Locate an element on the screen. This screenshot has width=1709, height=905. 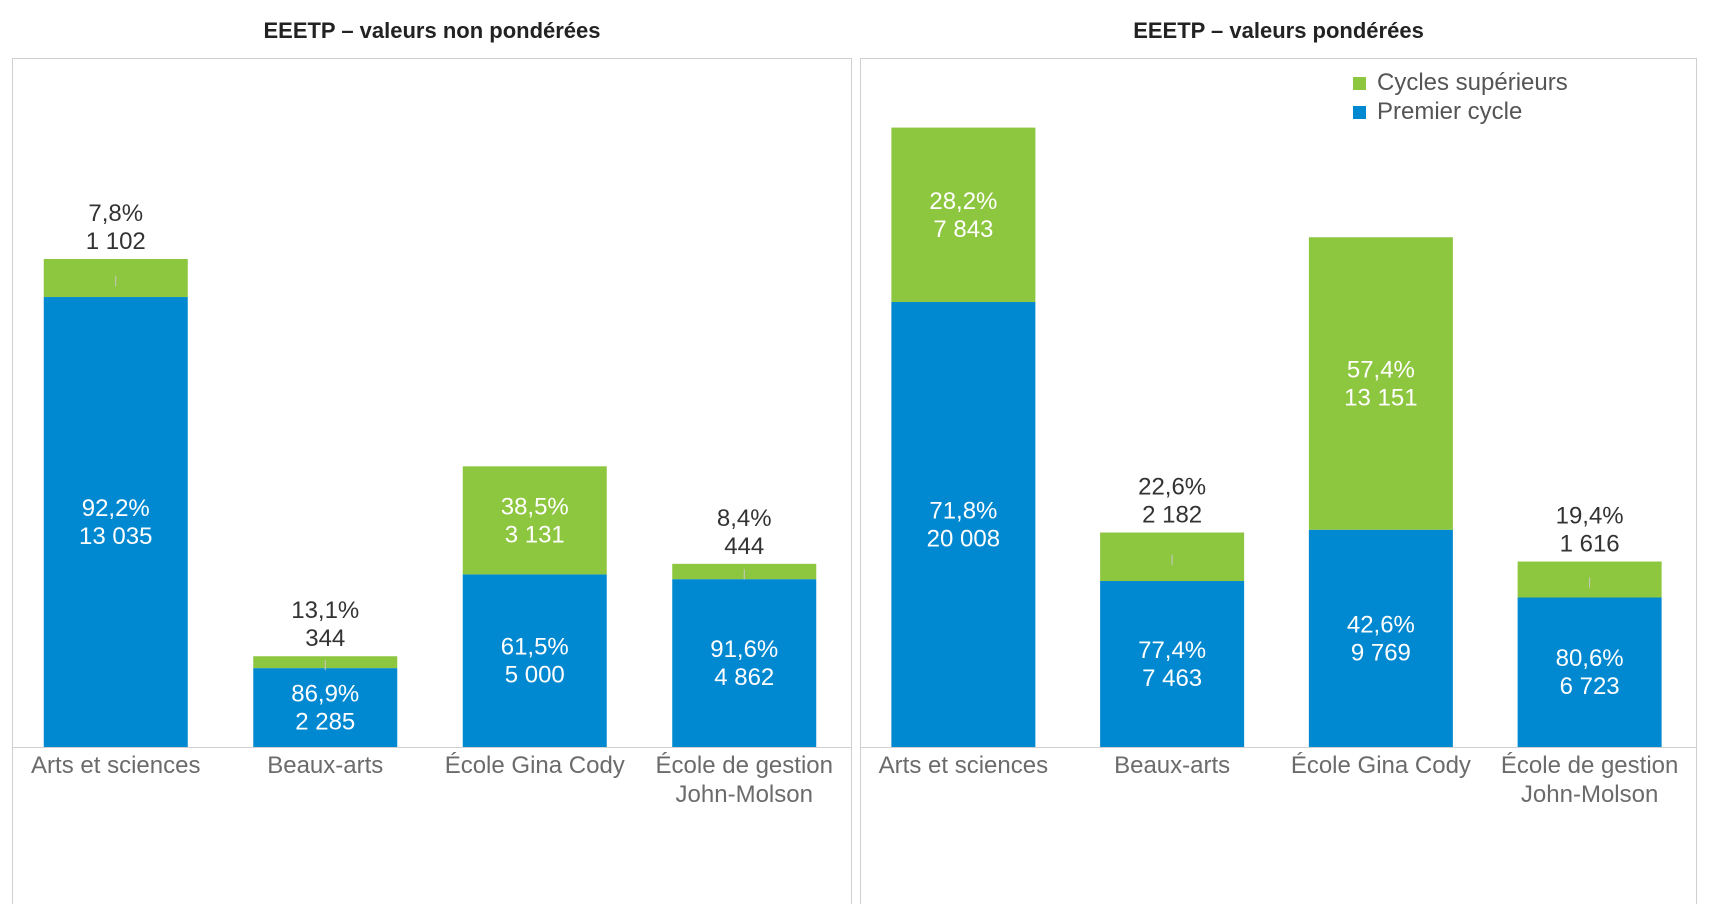
data-label-value: 1 102 is located at coordinates (116, 241).